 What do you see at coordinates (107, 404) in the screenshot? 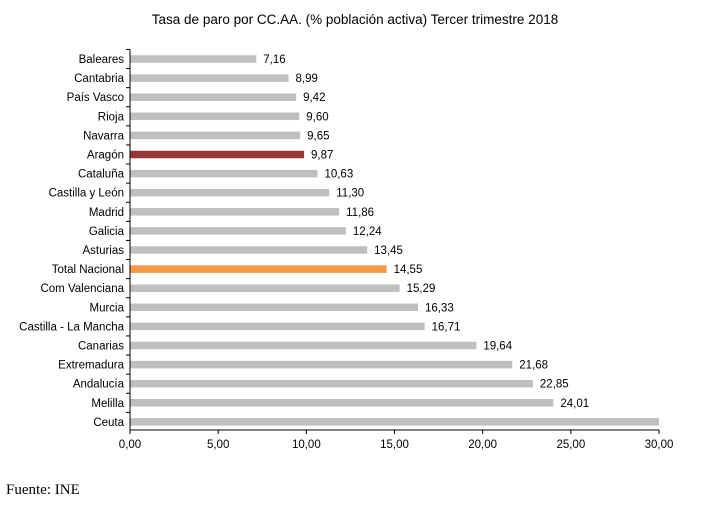
I see `category-label-melilla: Melilla` at bounding box center [107, 404].